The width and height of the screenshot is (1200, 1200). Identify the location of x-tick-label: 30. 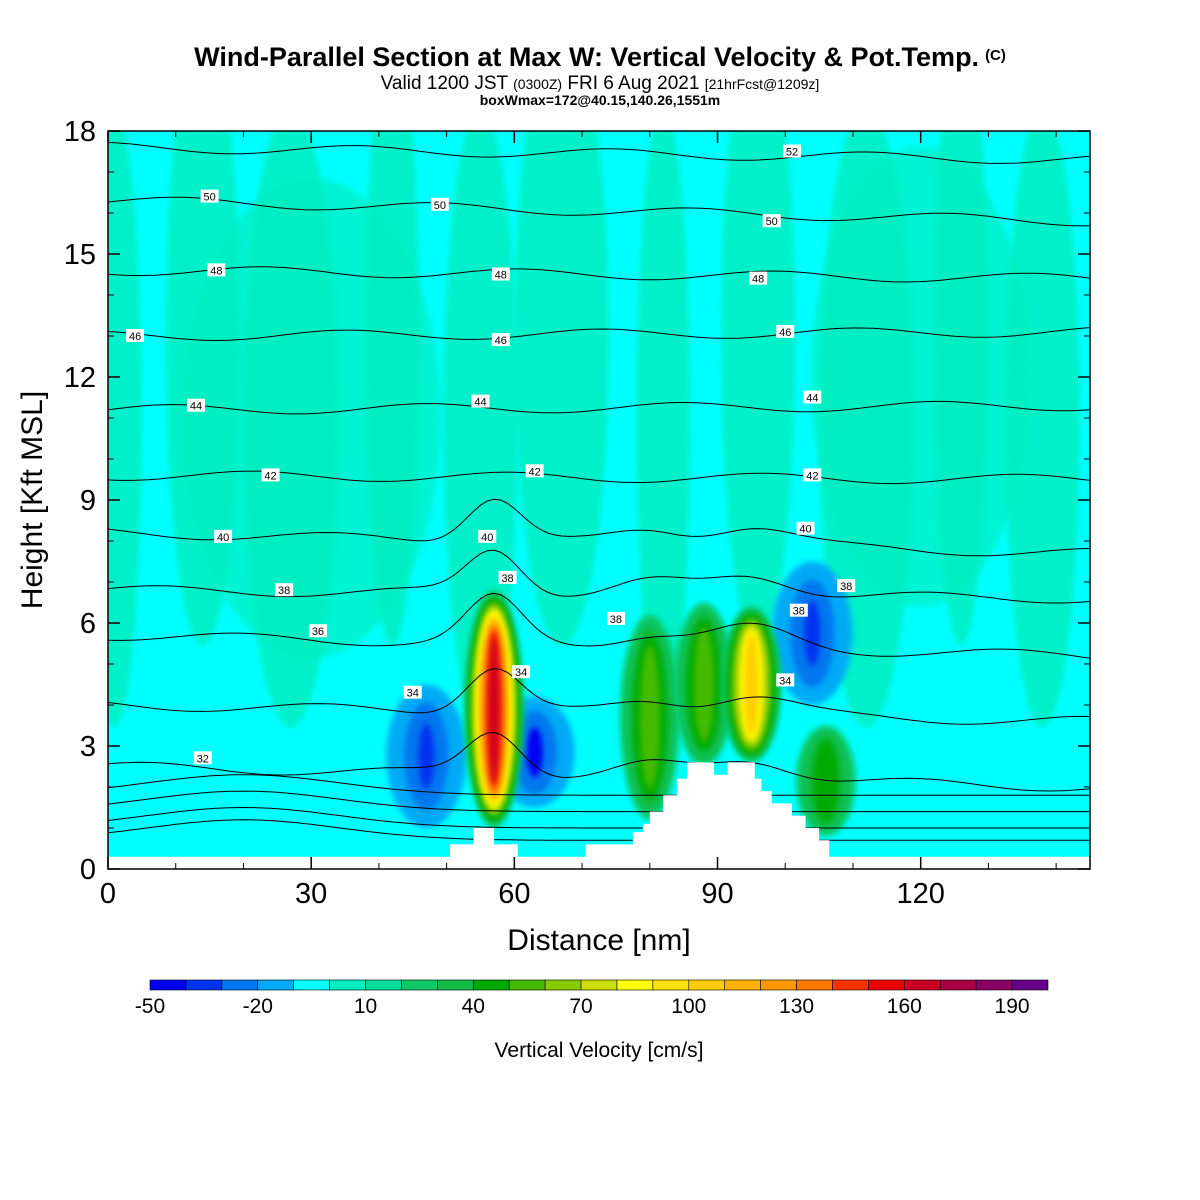
(311, 894).